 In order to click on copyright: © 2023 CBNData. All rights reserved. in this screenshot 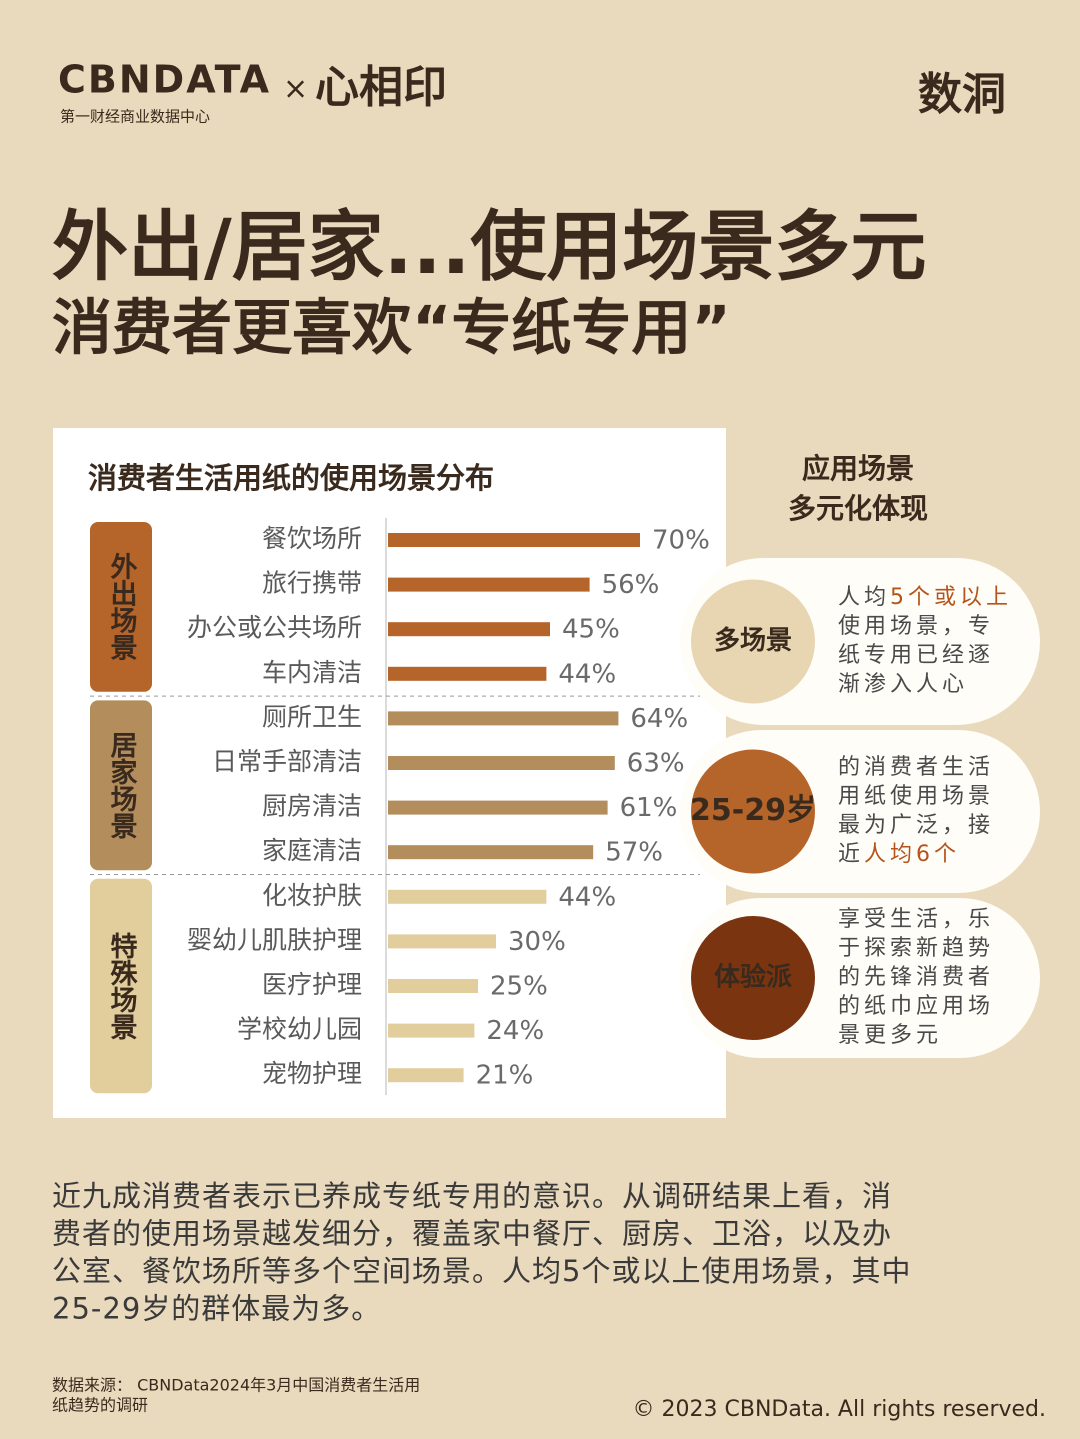, I will do `click(839, 1409)`.